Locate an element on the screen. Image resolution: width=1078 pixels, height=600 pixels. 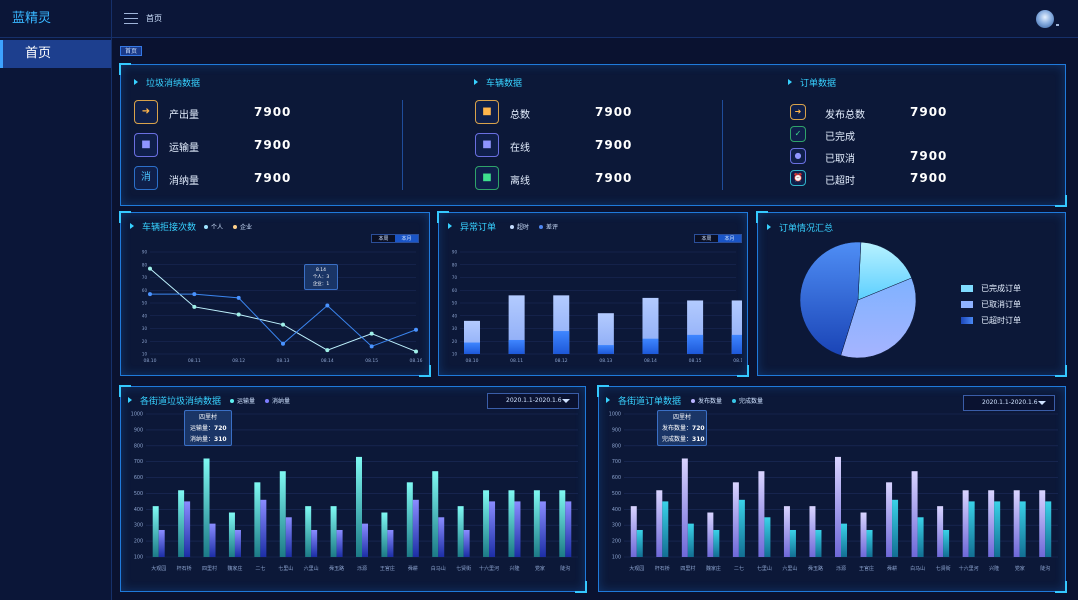
chevron-down-icon is located at coordinates (1042, 403).